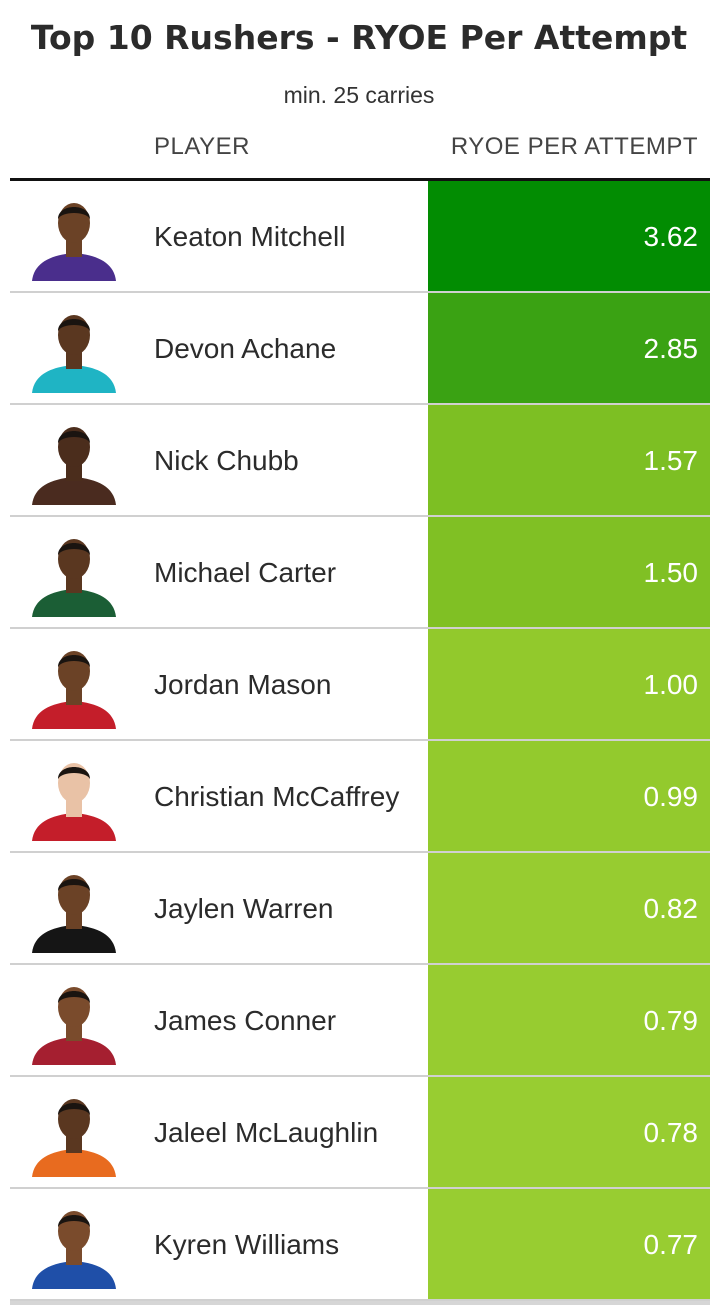 Image resolution: width=718 pixels, height=1312 pixels. What do you see at coordinates (360, 349) in the screenshot?
I see `table-row: Devon Achane 2.85` at bounding box center [360, 349].